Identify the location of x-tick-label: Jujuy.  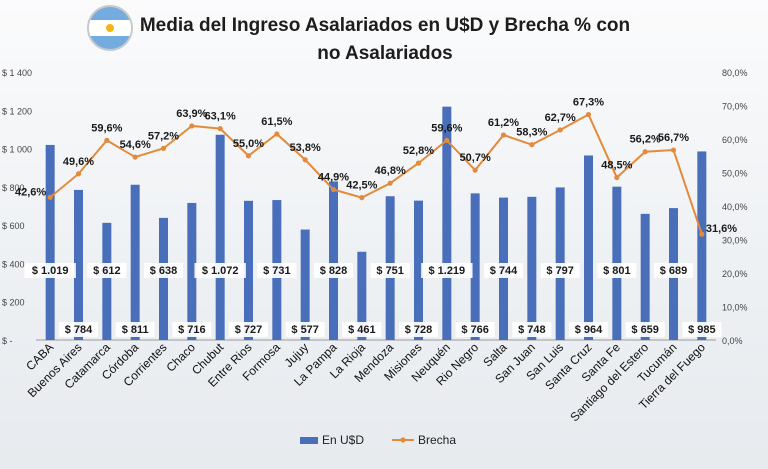
(297, 355).